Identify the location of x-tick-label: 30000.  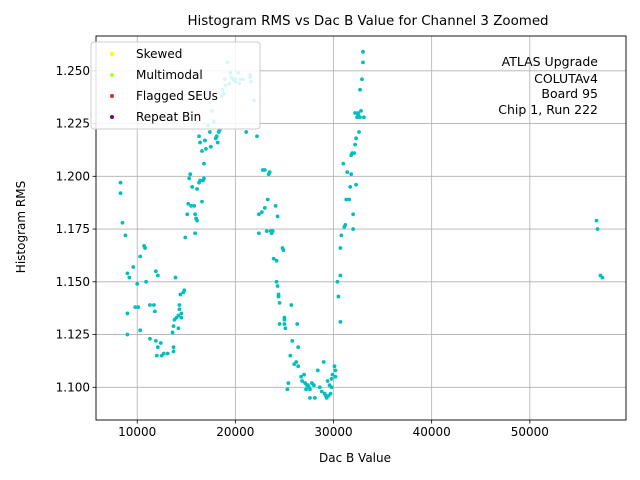
(333, 432).